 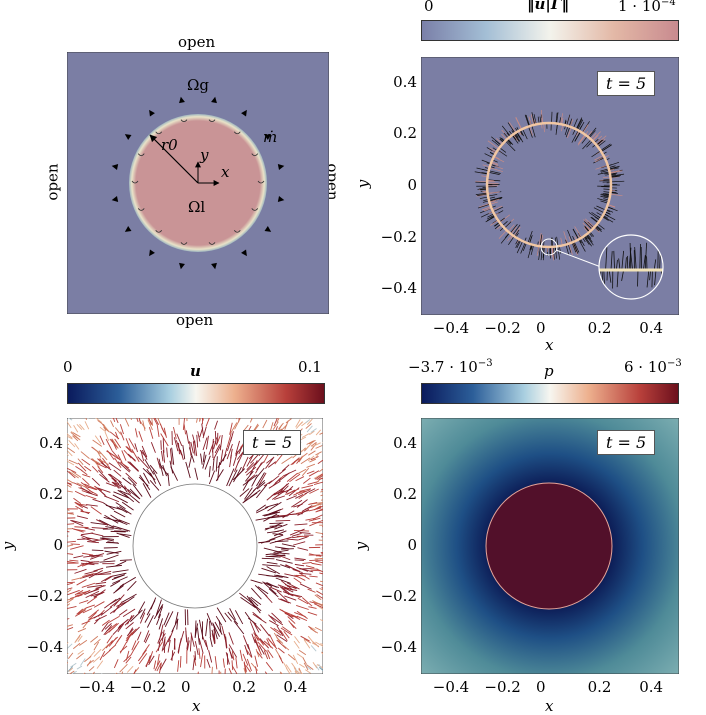 I want to click on panel-d-colorbar-min-exp: −3, so click(x=485, y=363).